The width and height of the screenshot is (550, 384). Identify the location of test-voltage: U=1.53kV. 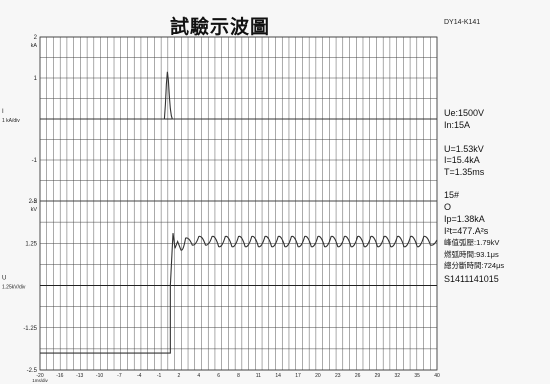
(464, 149).